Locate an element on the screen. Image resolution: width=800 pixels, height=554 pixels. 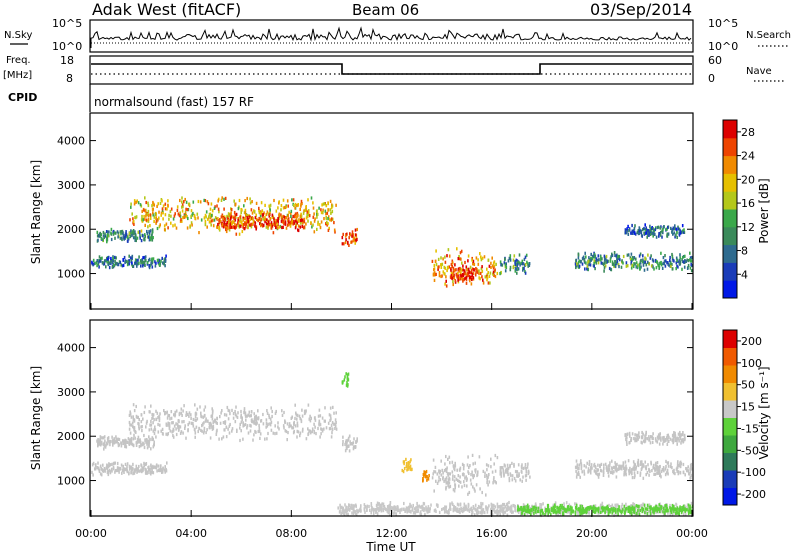
y-tick-label: 4000 is located at coordinates (71, 141).